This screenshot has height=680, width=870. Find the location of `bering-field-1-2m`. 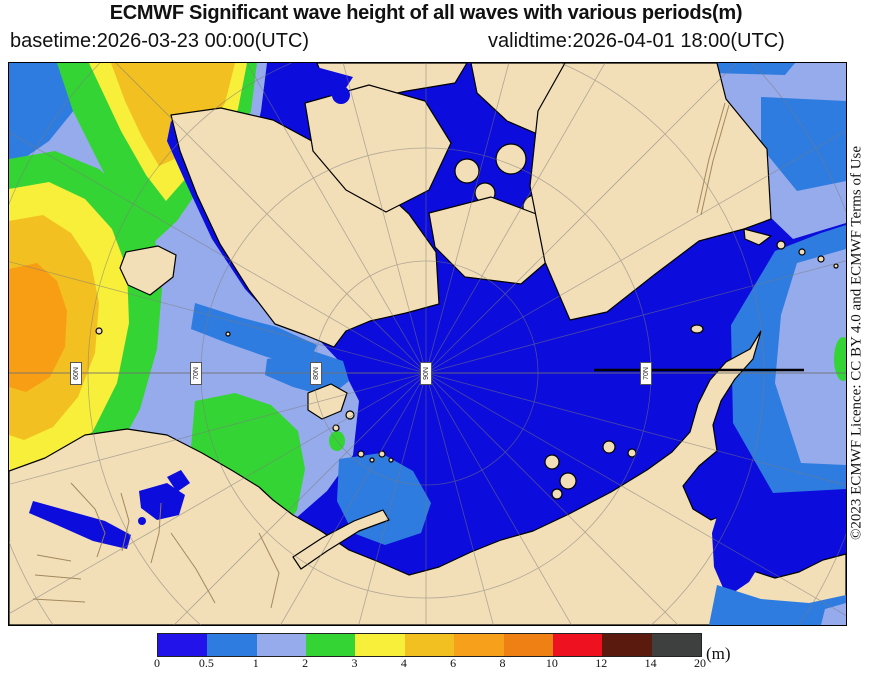

bering-field-1-2m is located at coordinates (810, 357).